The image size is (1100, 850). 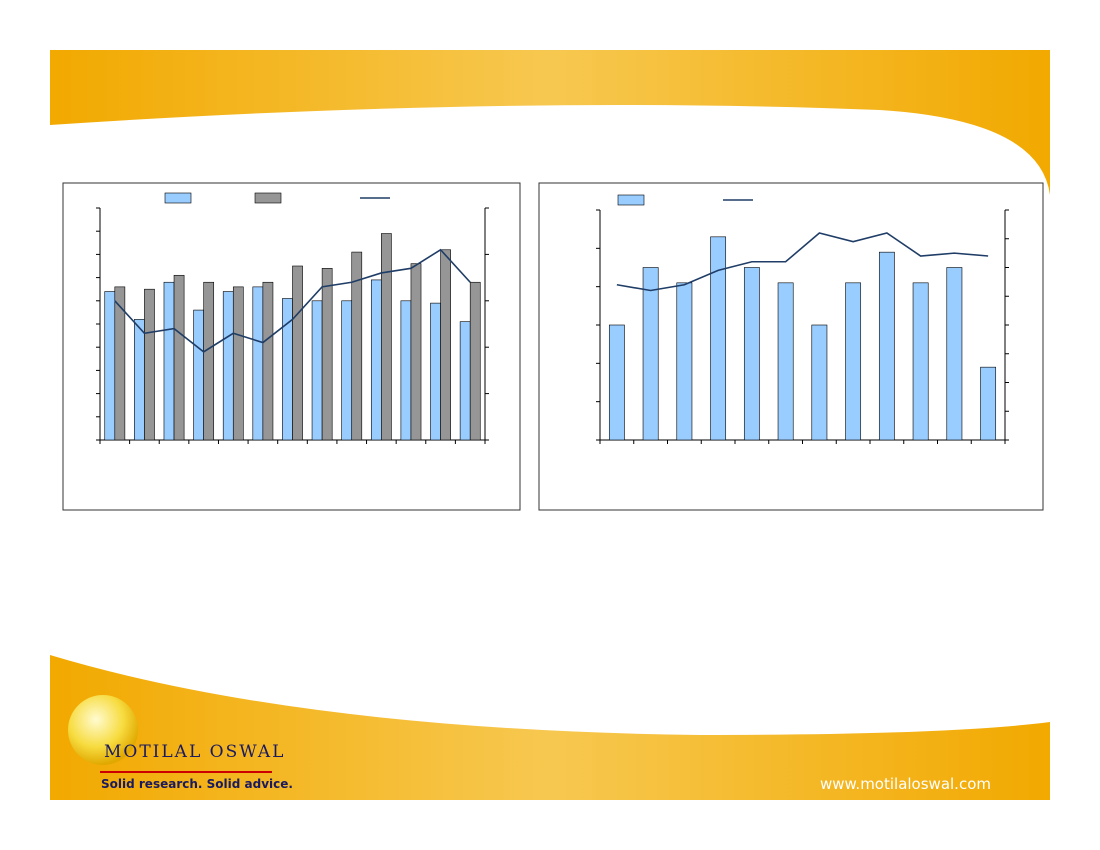 What do you see at coordinates (195, 752) in the screenshot?
I see `brand-name: MOTILAL OSWAL` at bounding box center [195, 752].